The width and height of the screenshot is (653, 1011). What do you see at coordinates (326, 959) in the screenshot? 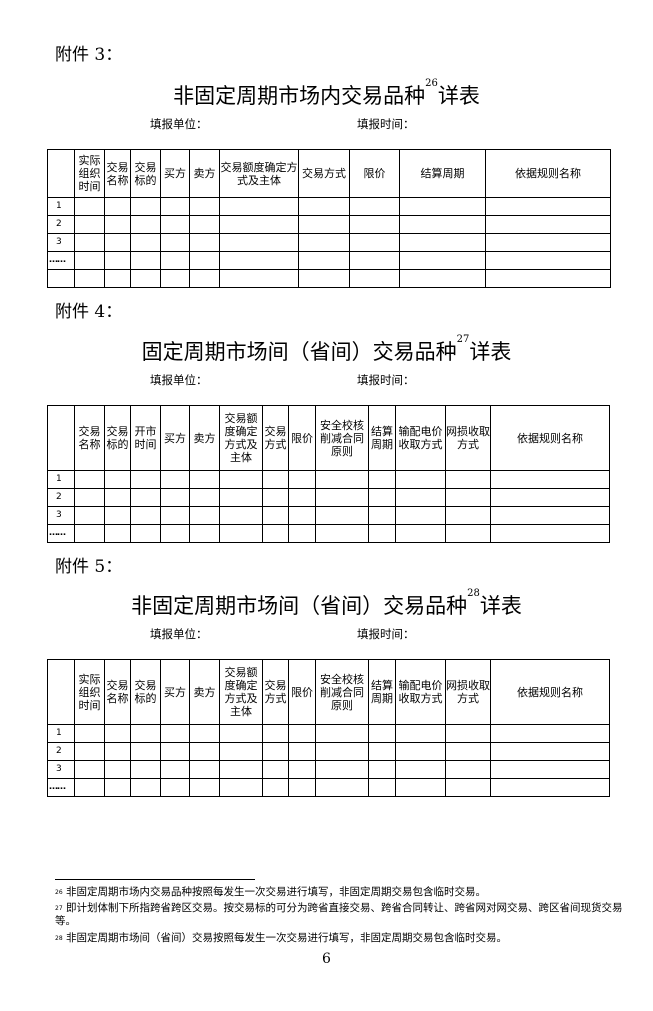
I see `page-number: 6` at bounding box center [326, 959].